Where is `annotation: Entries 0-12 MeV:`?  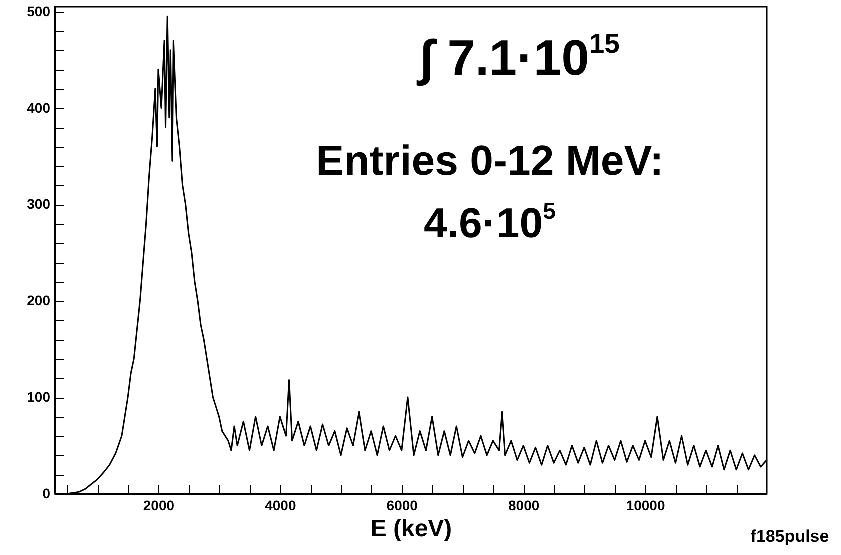 annotation: Entries 0-12 MeV: is located at coordinates (490, 160).